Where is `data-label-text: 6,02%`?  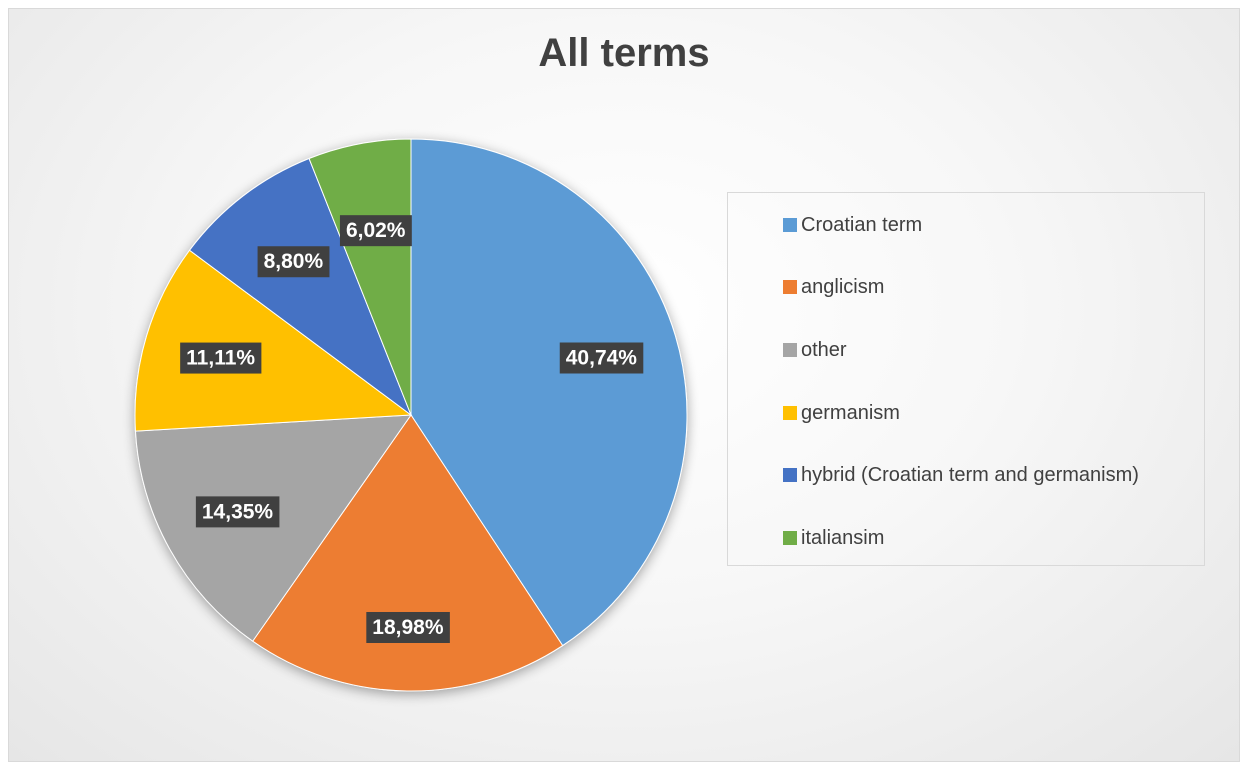
data-label-text: 6,02% is located at coordinates (376, 230).